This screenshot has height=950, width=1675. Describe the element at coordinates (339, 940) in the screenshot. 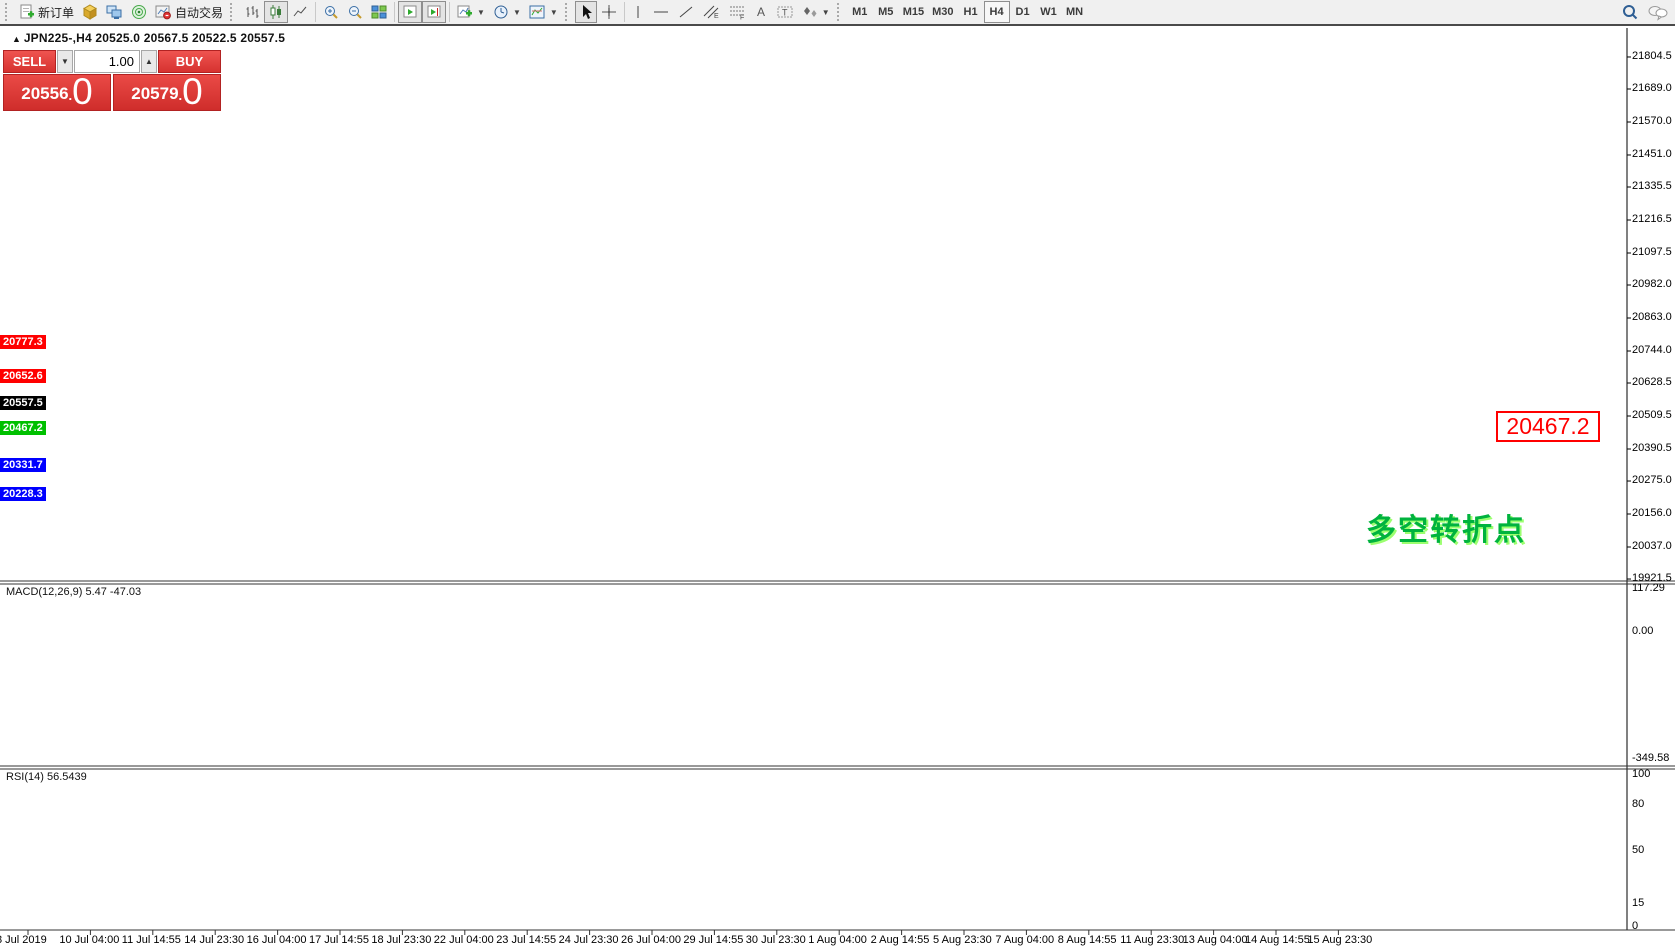

I see `time-axis-label: 17 Jul 14:55` at that location.